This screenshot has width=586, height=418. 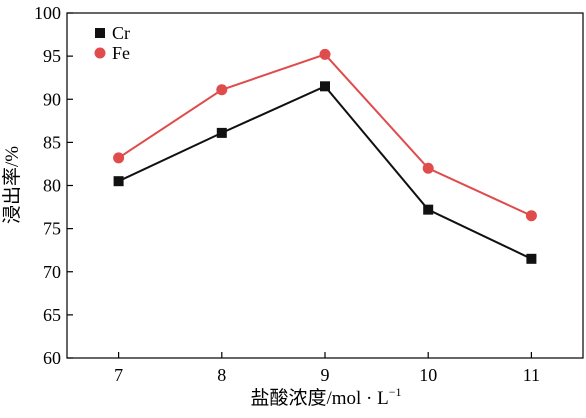 What do you see at coordinates (221, 375) in the screenshot?
I see `x-tick-label: 8` at bounding box center [221, 375].